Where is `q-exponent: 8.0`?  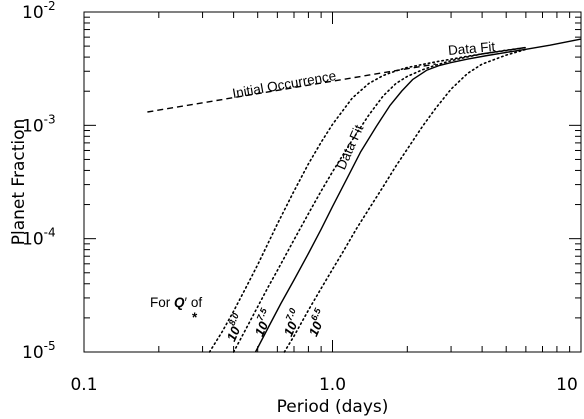 q-exponent: 8.0 is located at coordinates (234, 320).